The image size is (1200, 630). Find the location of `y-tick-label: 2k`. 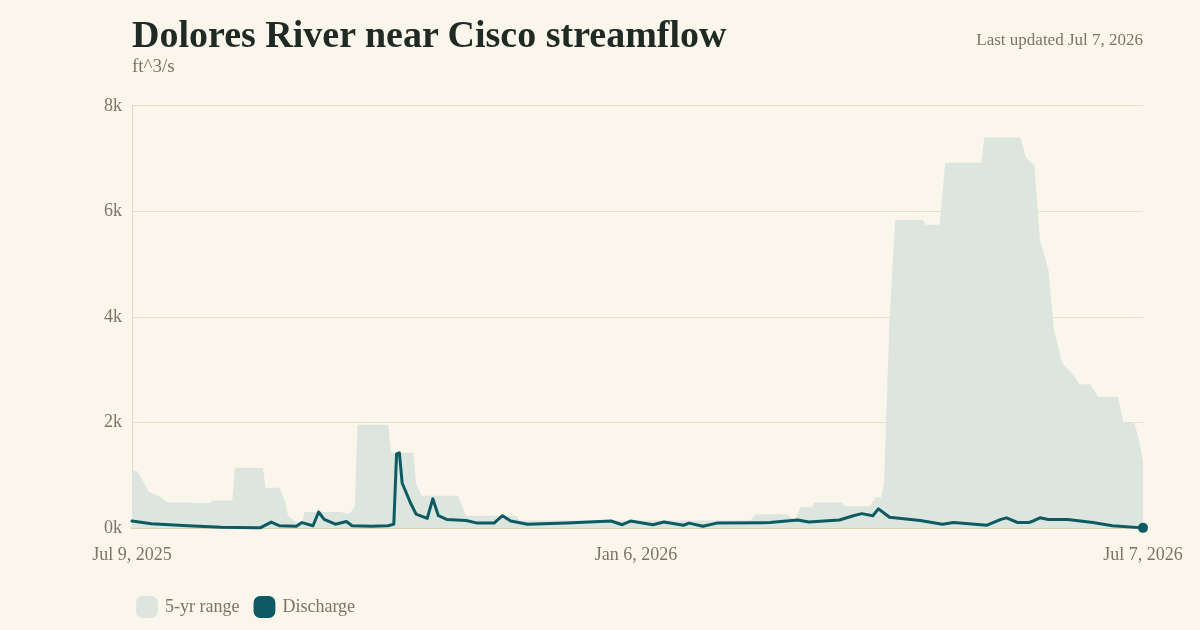

y-tick-label: 2k is located at coordinates (113, 421).